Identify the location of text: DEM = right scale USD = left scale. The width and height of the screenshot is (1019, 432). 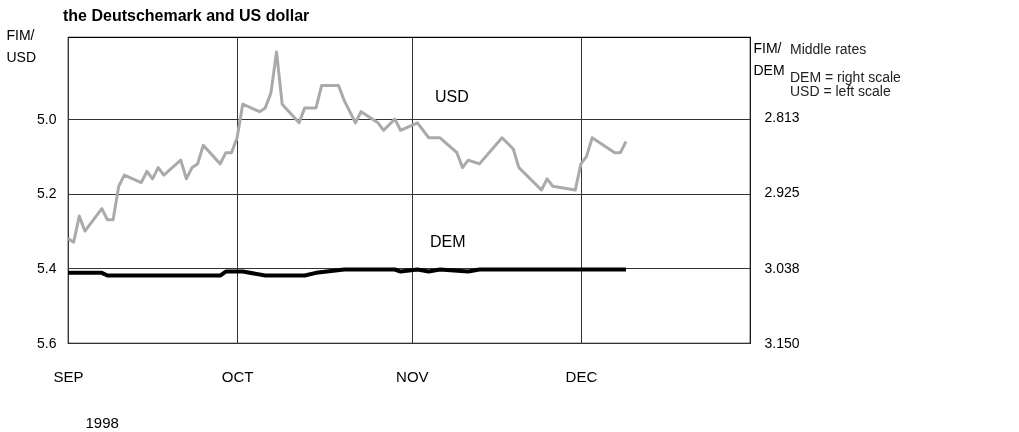
(846, 84).